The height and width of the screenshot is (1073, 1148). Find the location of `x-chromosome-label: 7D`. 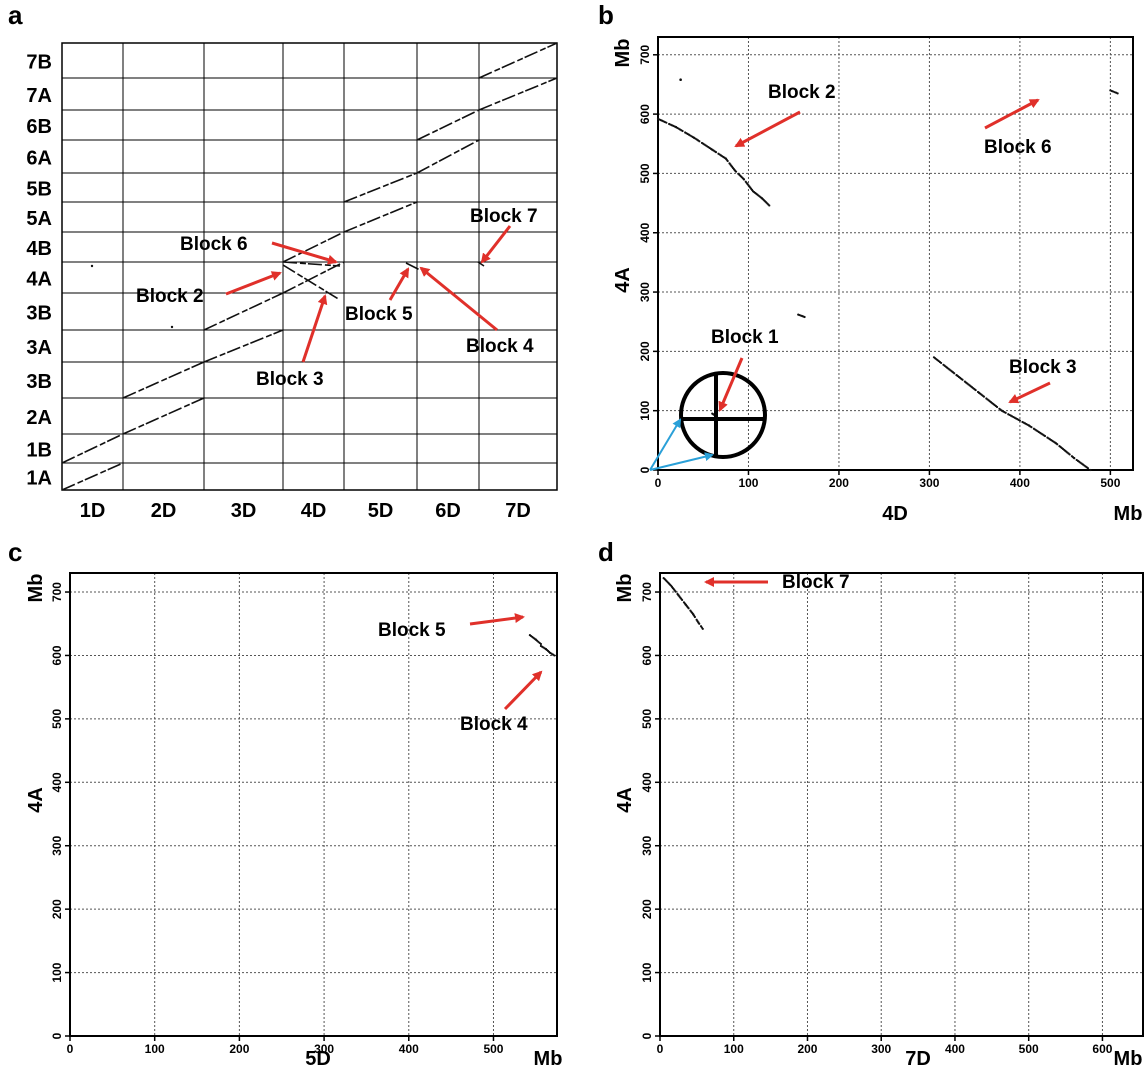

x-chromosome-label: 7D is located at coordinates (518, 511).